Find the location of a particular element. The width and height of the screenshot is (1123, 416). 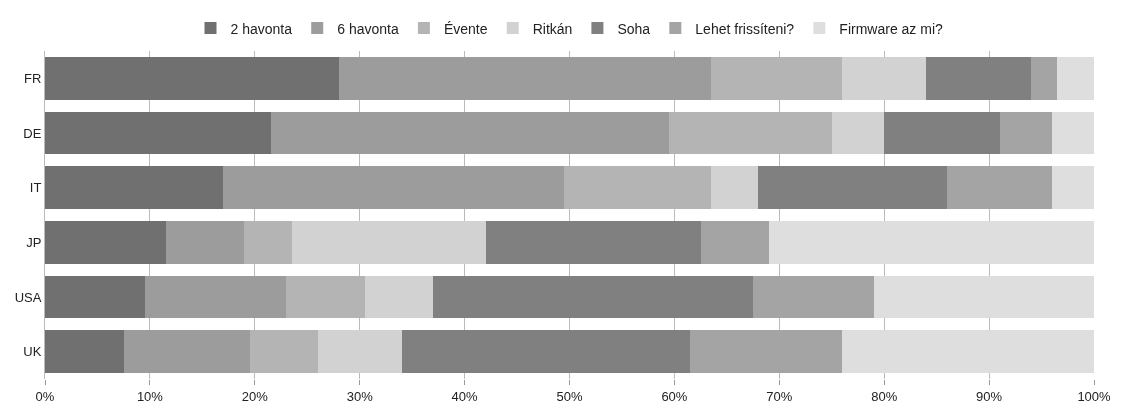

x-tick-label: 20% is located at coordinates (255, 396).